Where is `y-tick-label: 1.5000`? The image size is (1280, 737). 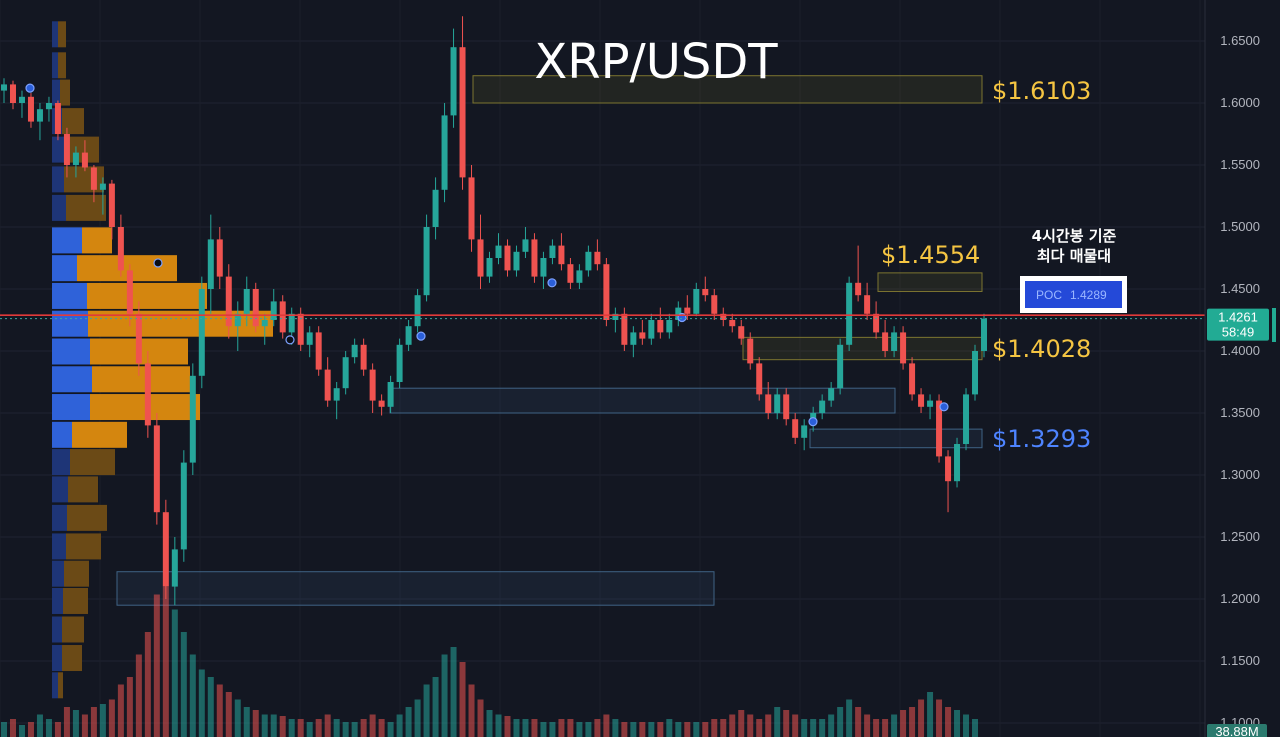
y-tick-label: 1.5000 is located at coordinates (1240, 226).